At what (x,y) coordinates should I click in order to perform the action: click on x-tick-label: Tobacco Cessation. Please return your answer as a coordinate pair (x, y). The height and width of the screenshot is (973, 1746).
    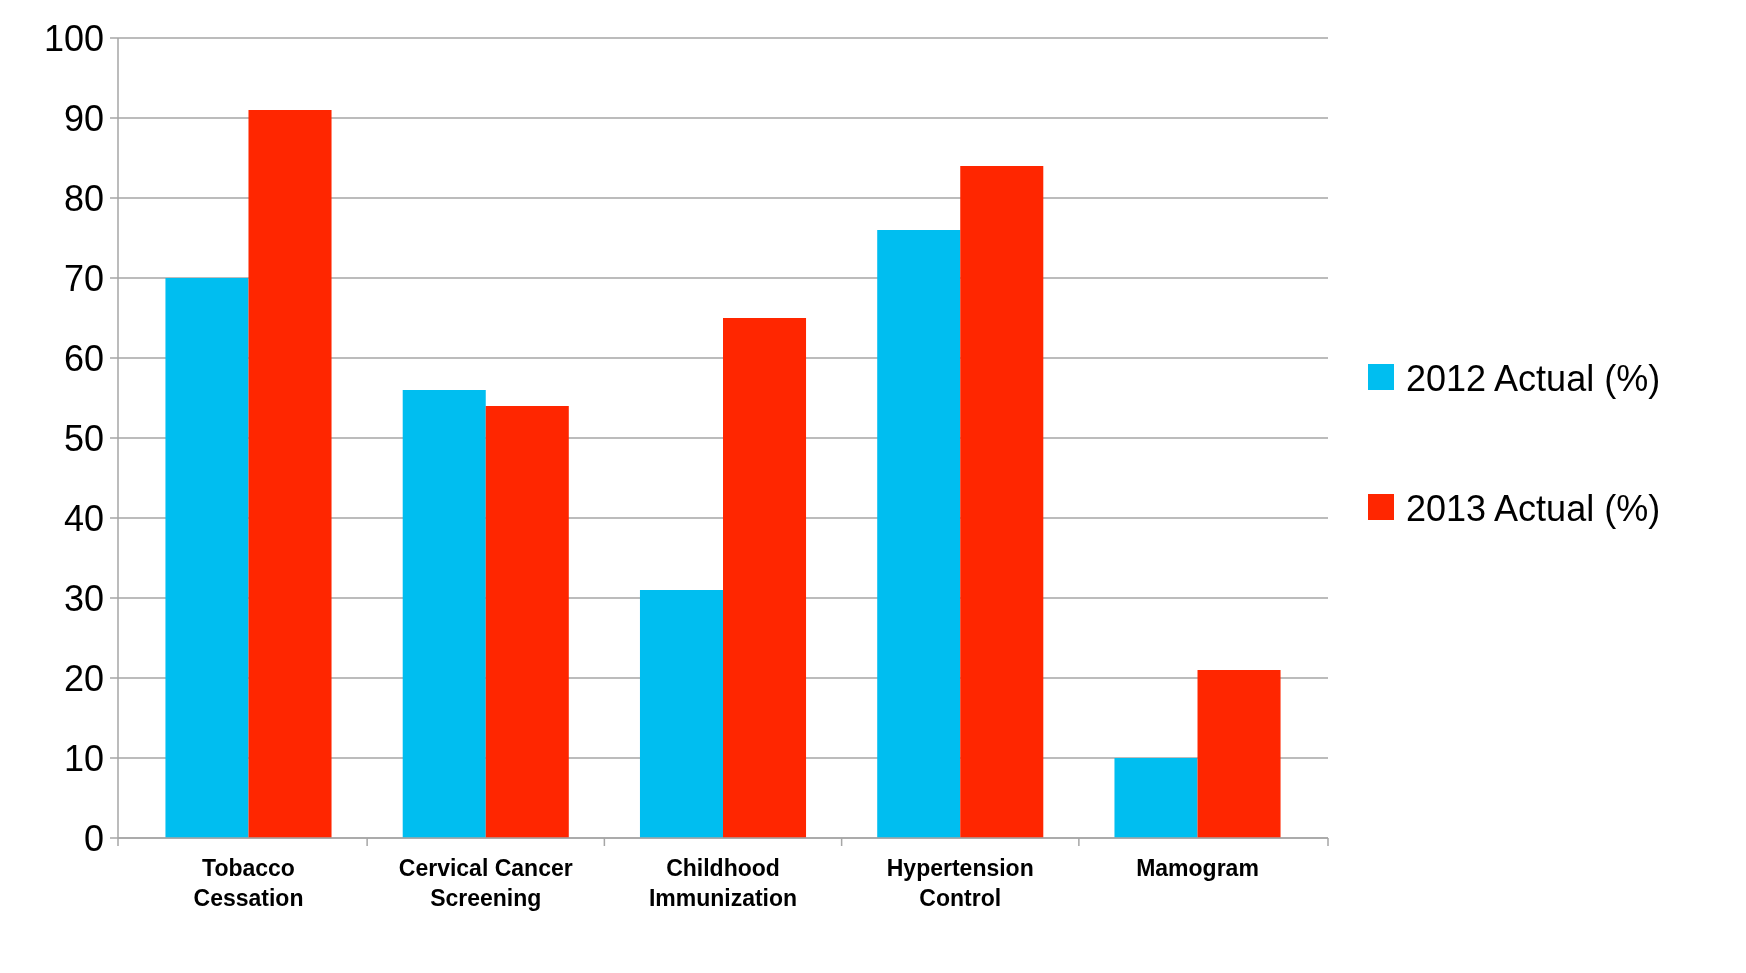
    Looking at the image, I should click on (248, 883).